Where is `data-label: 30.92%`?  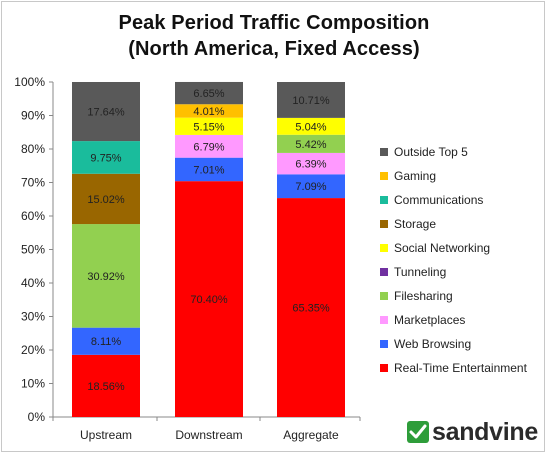
data-label: 30.92% is located at coordinates (106, 277).